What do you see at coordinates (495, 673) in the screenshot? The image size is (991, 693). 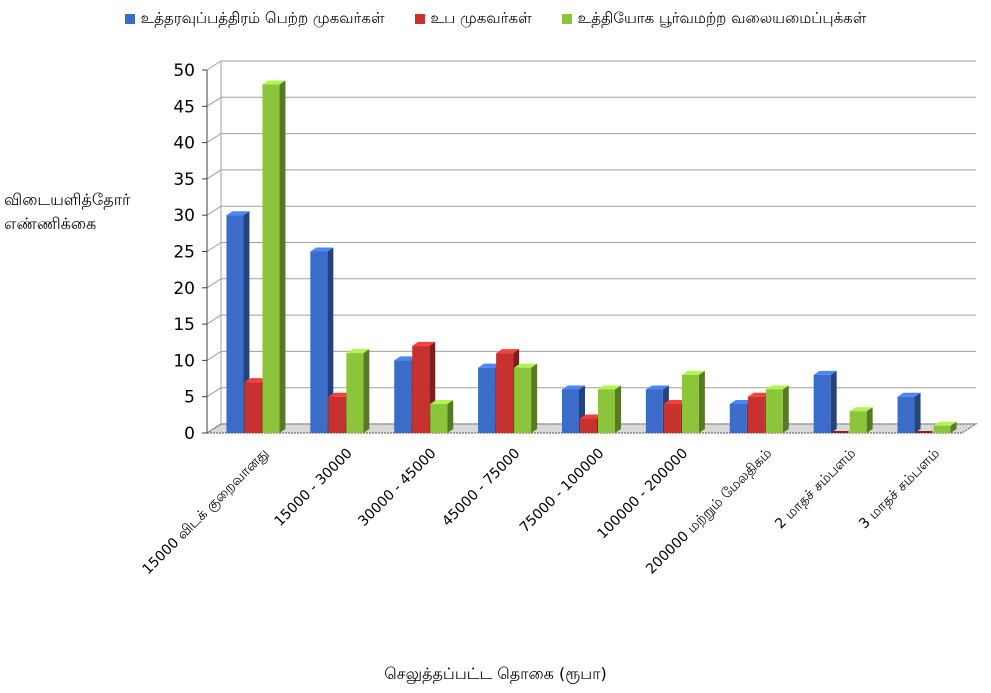 I see `x-axis-title: செலுத்தப்பட்ட தொகை (ரூபா)` at bounding box center [495, 673].